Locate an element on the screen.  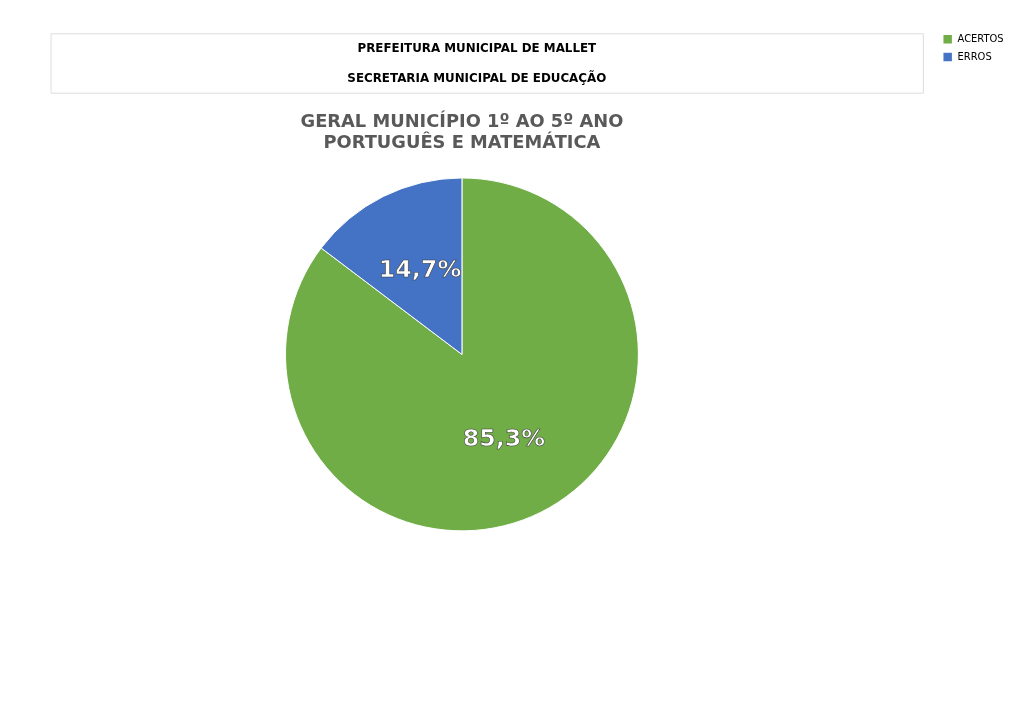
text: PORTUGUÊS E MATEMÁTICA is located at coordinates (462, 142).